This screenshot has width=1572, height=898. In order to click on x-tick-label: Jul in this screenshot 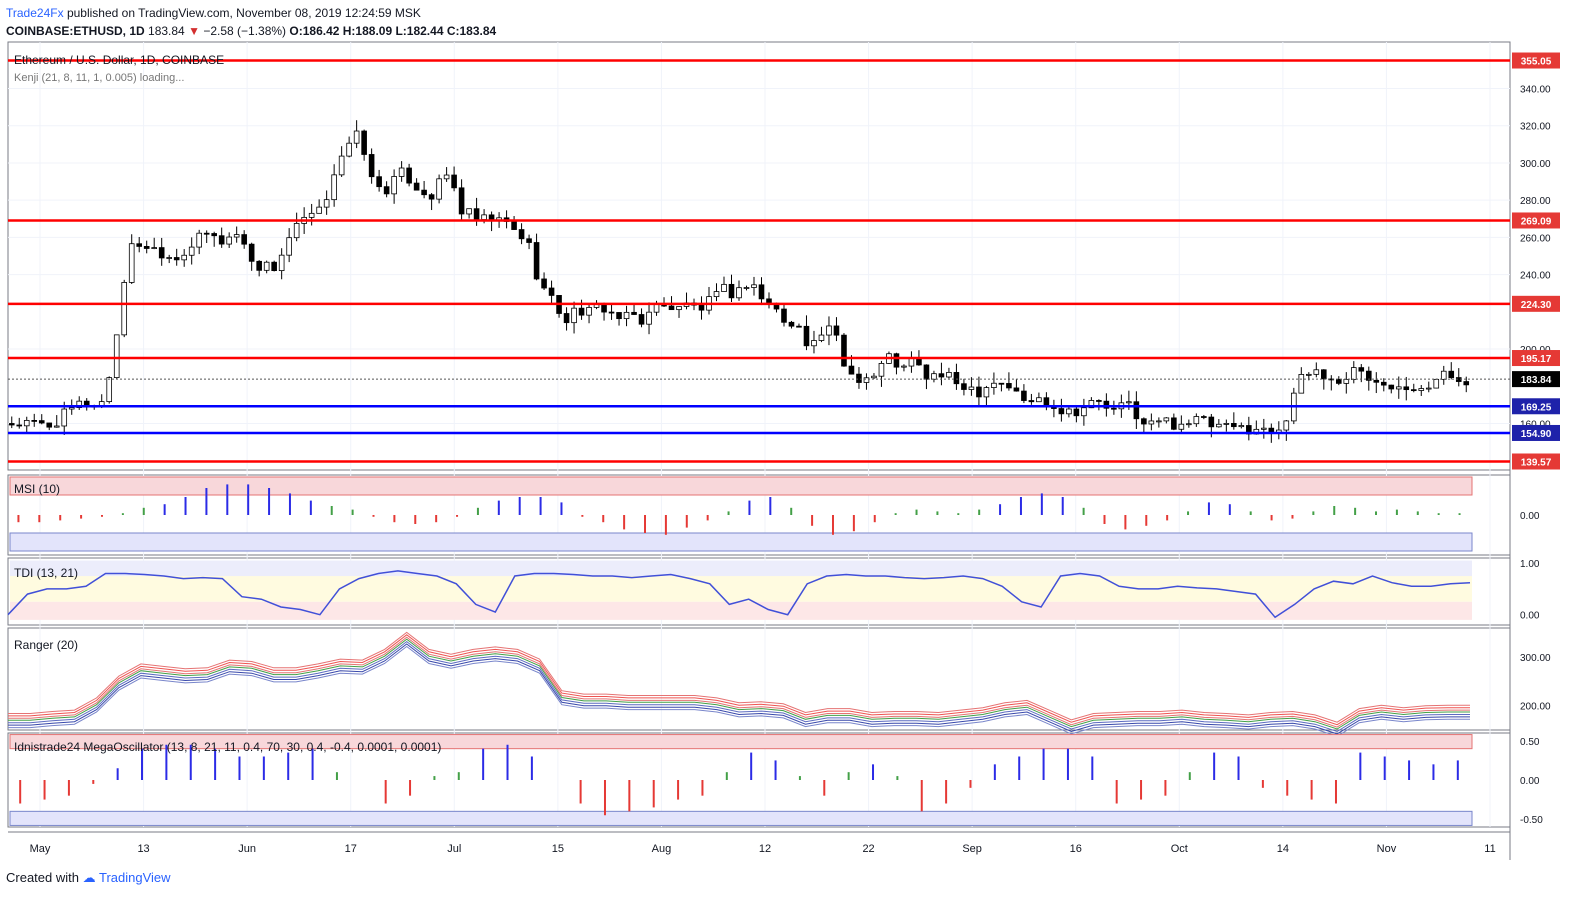, I will do `click(454, 849)`.